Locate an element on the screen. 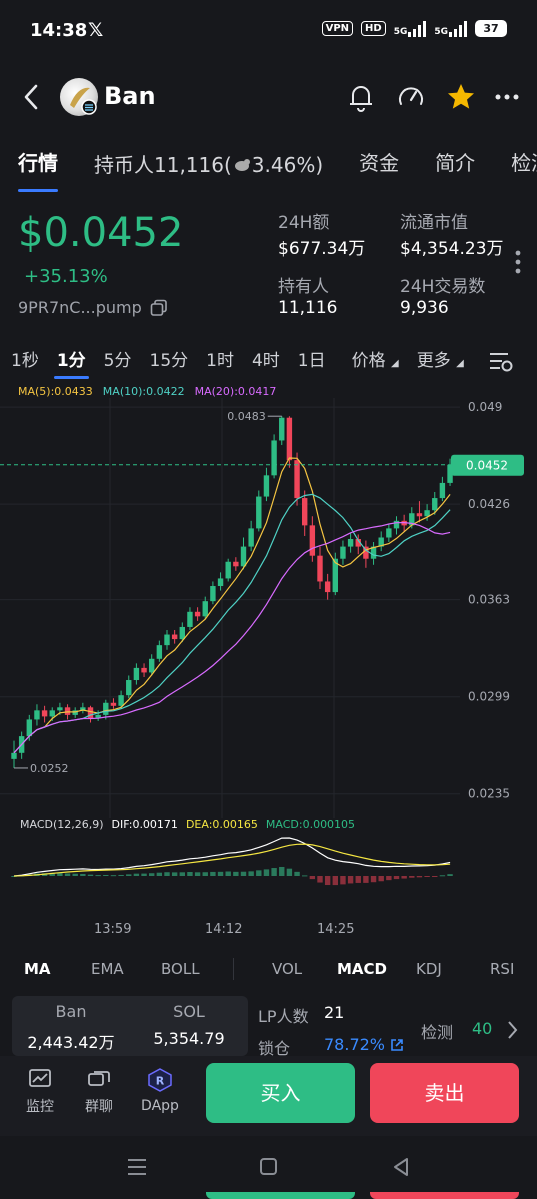 The height and width of the screenshot is (1199, 537). indicator-macd: MACD is located at coordinates (362, 969).